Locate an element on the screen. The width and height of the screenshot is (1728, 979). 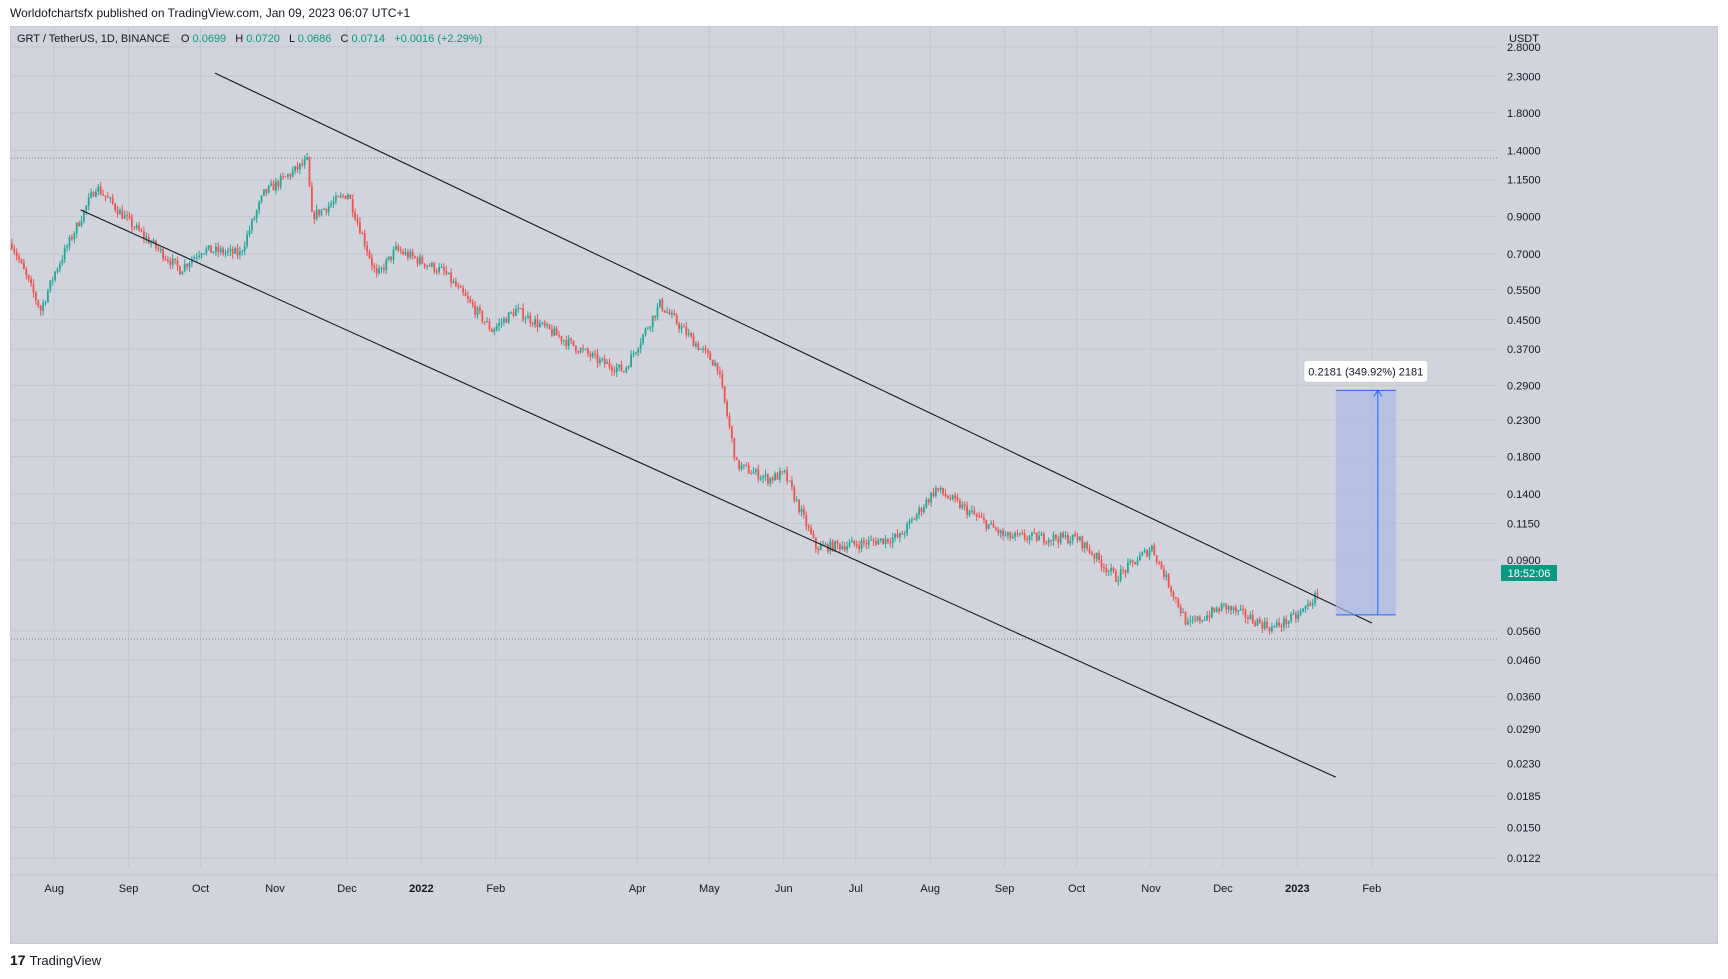
price-tick-label: 0.1400 is located at coordinates (1524, 495).